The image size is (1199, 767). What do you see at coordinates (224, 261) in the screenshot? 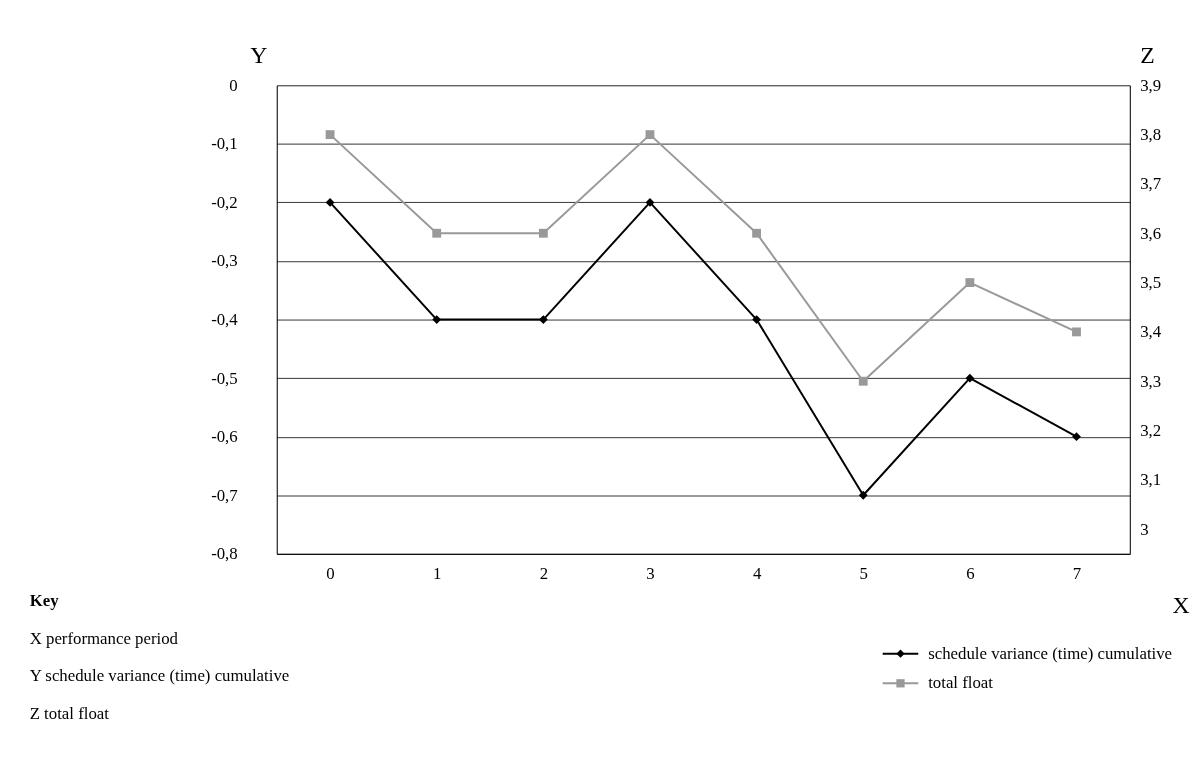
I see `y-tick-label: -0,3` at bounding box center [224, 261].